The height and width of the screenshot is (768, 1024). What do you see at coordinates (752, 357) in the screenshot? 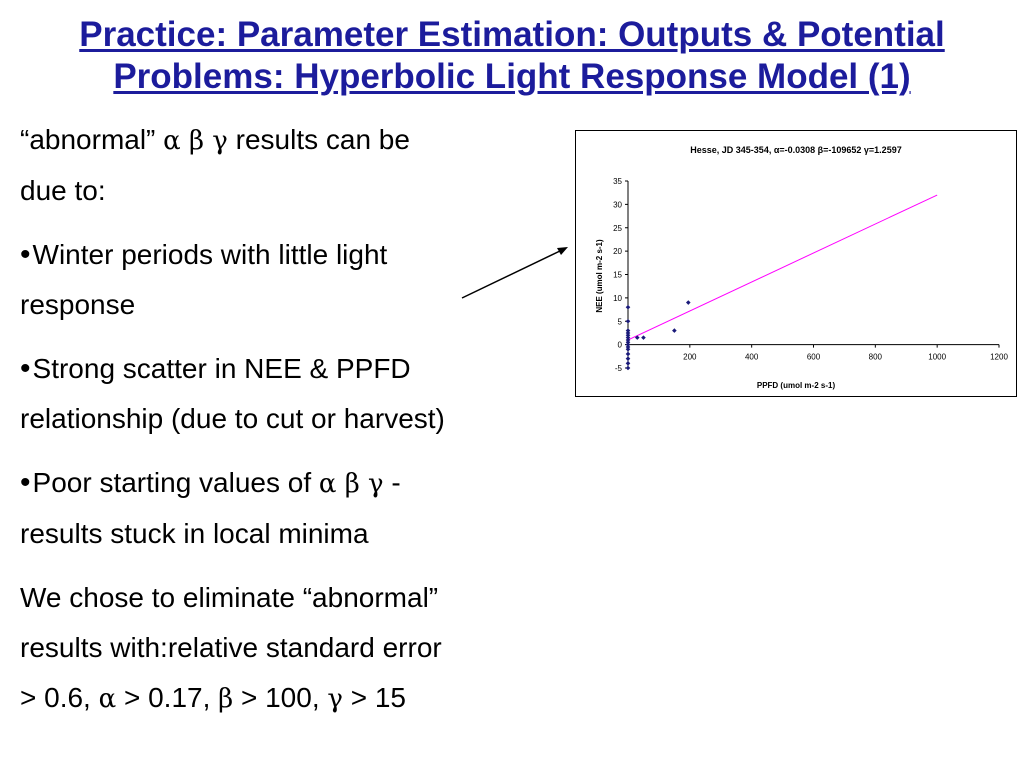
I see `x-tick-label: 400` at bounding box center [752, 357].